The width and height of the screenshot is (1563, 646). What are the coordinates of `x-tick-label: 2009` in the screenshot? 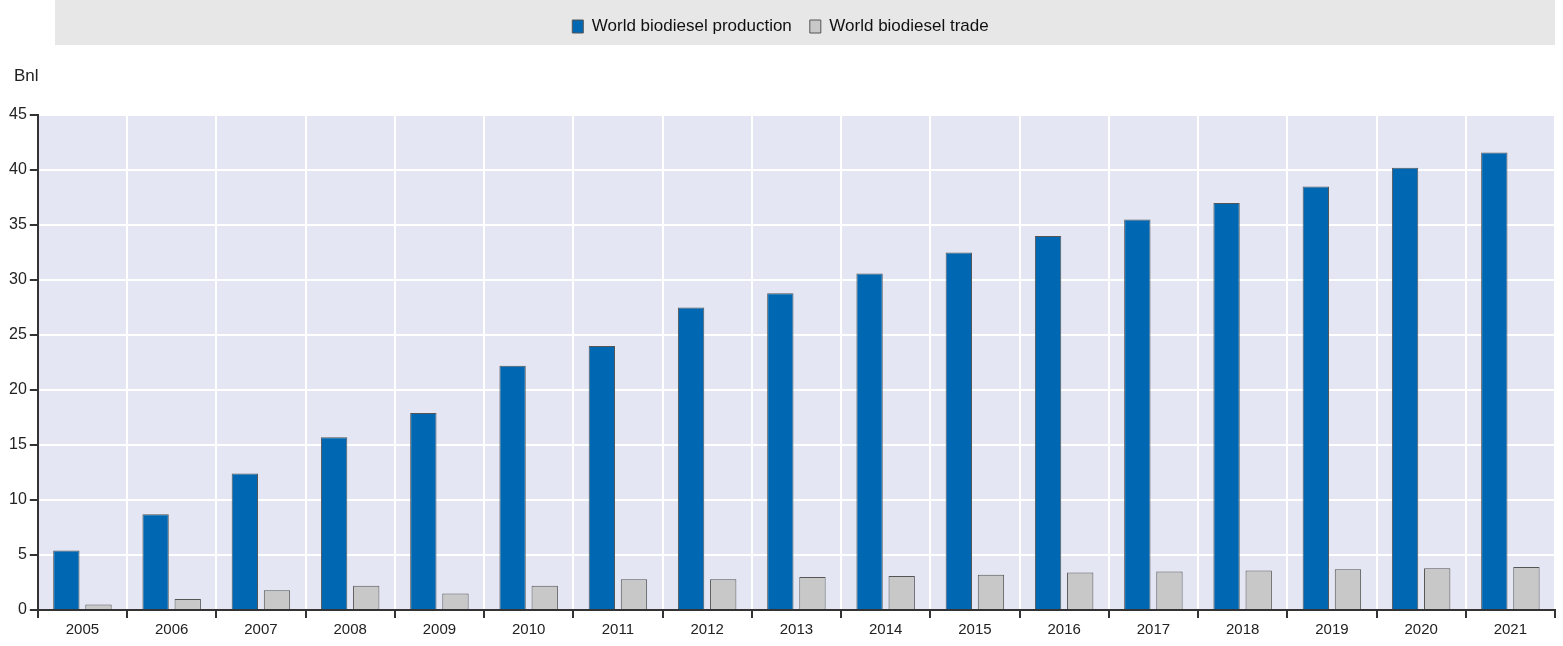 It's located at (439, 629).